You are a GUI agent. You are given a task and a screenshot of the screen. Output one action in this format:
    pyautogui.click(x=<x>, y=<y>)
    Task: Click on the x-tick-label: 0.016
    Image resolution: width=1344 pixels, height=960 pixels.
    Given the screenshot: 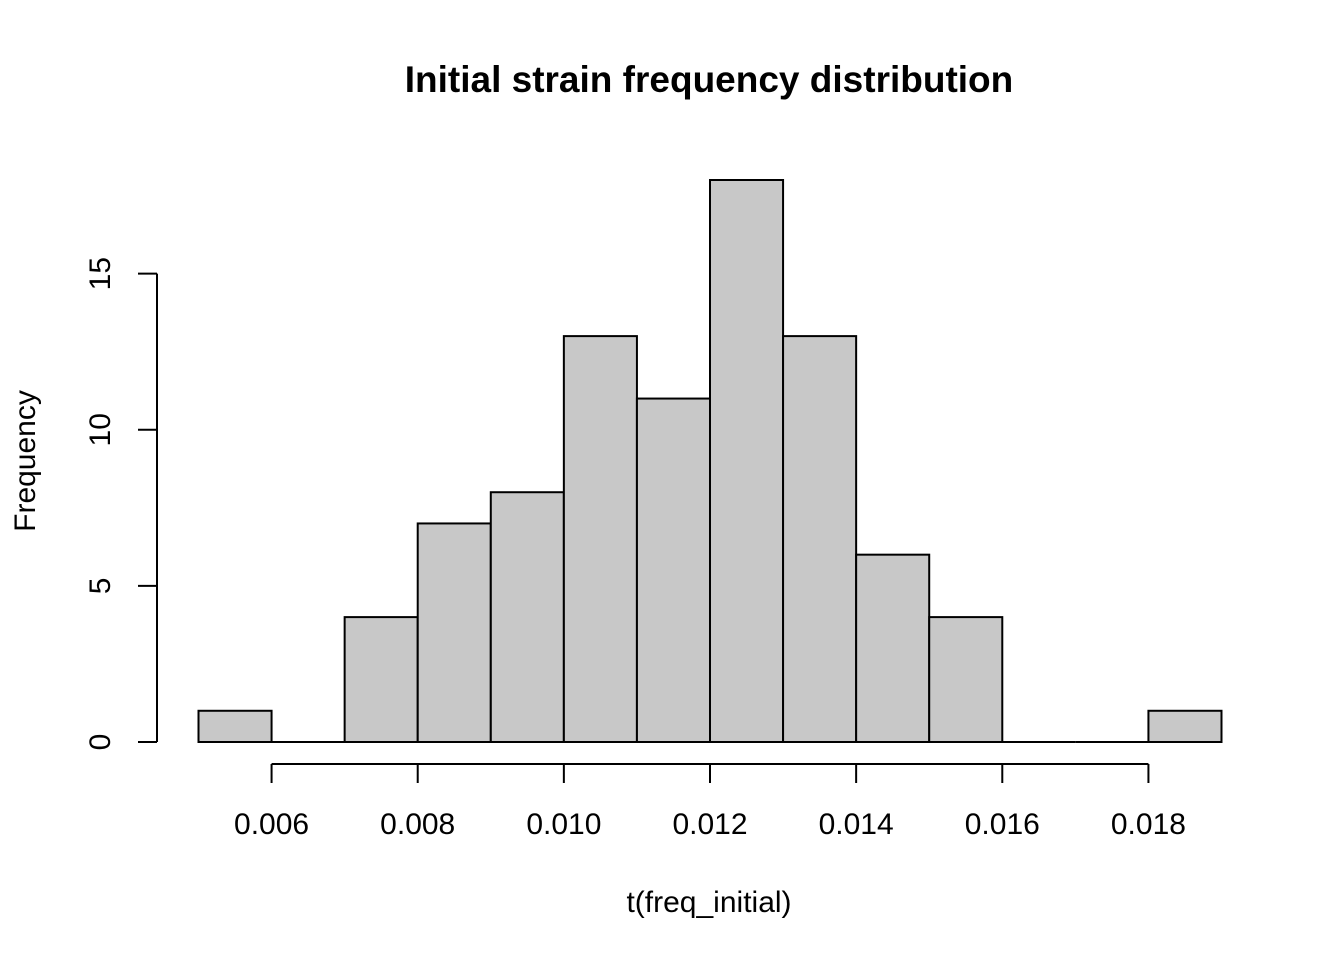 What is the action you would take?
    pyautogui.click(x=1002, y=824)
    